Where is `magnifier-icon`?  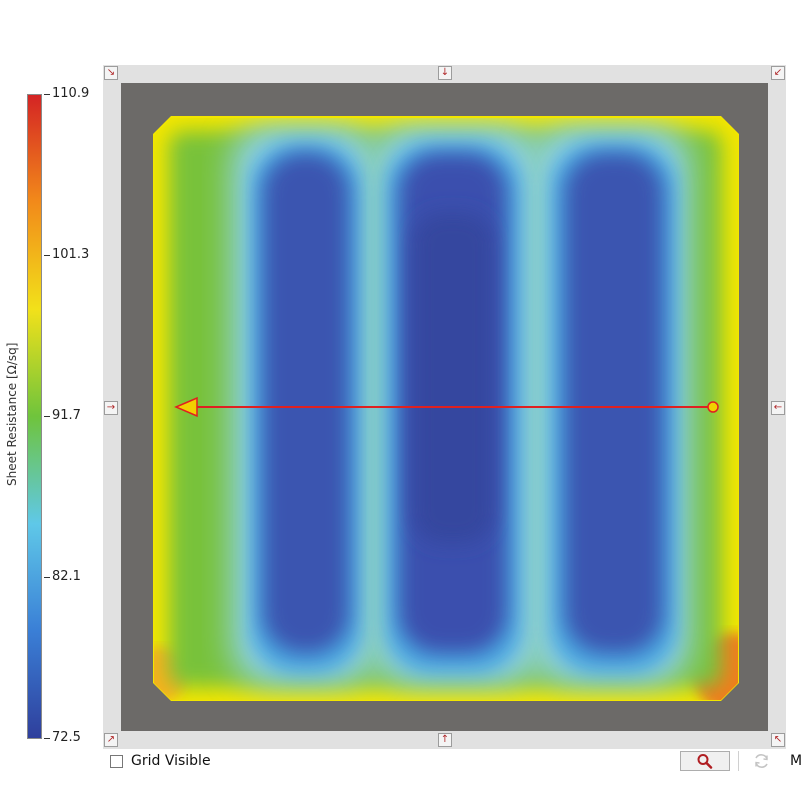
magnifier-icon is located at coordinates (705, 761).